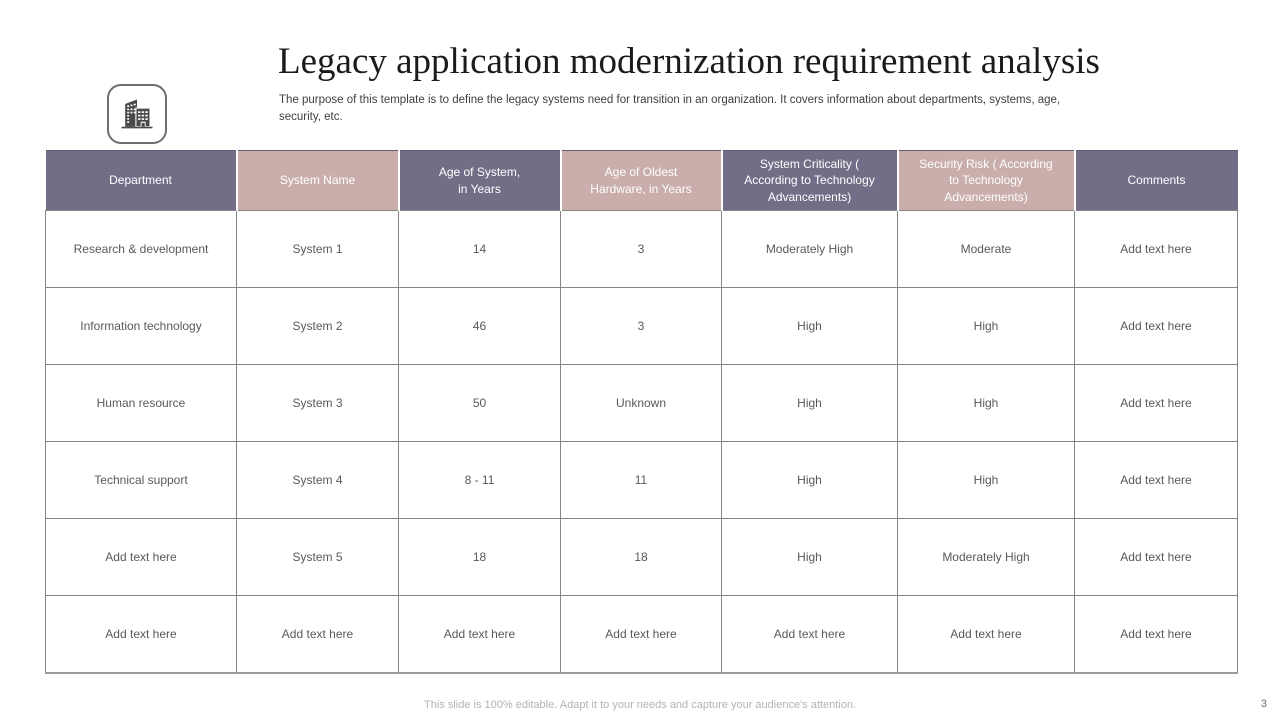 The height and width of the screenshot is (720, 1280). Describe the element at coordinates (141, 403) in the screenshot. I see `cell-department: Human resource` at that location.